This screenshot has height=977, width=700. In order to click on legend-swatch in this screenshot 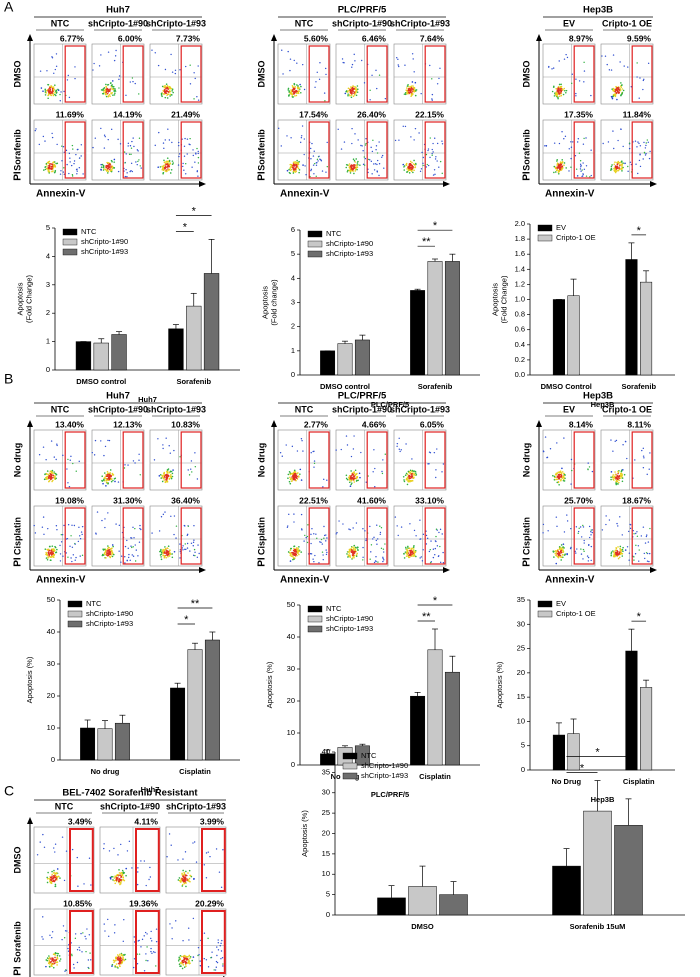, I will do `click(75, 604)`.